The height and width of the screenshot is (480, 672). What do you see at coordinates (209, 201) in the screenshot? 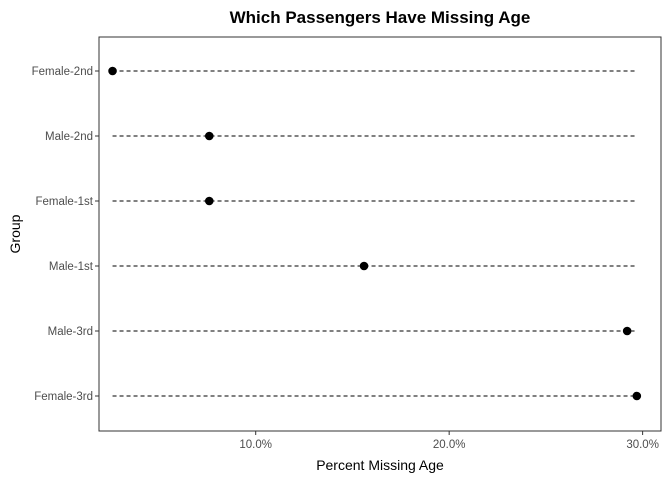
I see `point-female-1st` at bounding box center [209, 201].